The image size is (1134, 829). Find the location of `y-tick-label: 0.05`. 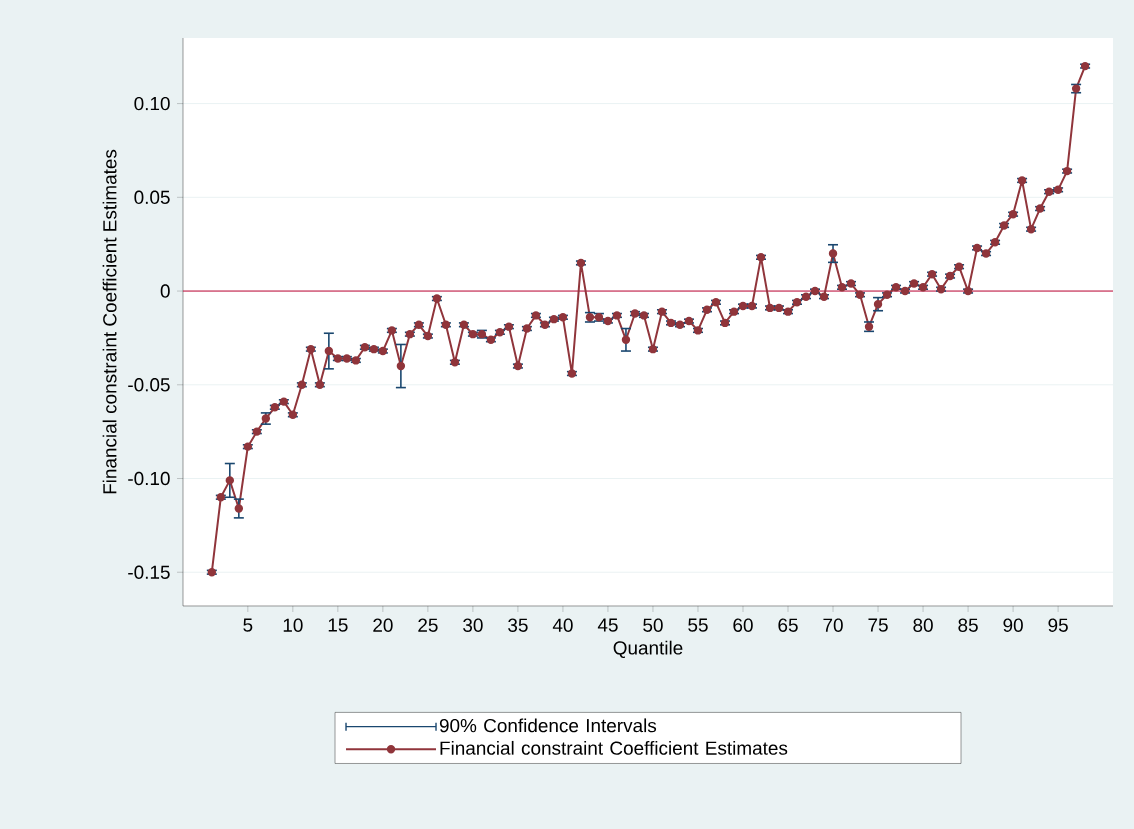

y-tick-label: 0.05 is located at coordinates (152, 197).